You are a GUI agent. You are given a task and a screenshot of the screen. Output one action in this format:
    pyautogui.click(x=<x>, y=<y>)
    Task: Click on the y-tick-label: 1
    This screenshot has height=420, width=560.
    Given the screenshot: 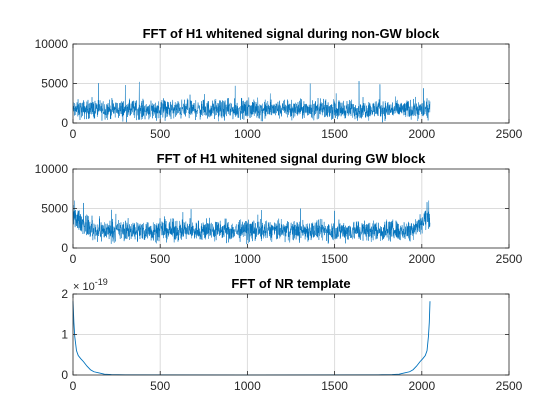 What is the action you would take?
    pyautogui.click(x=64, y=335)
    